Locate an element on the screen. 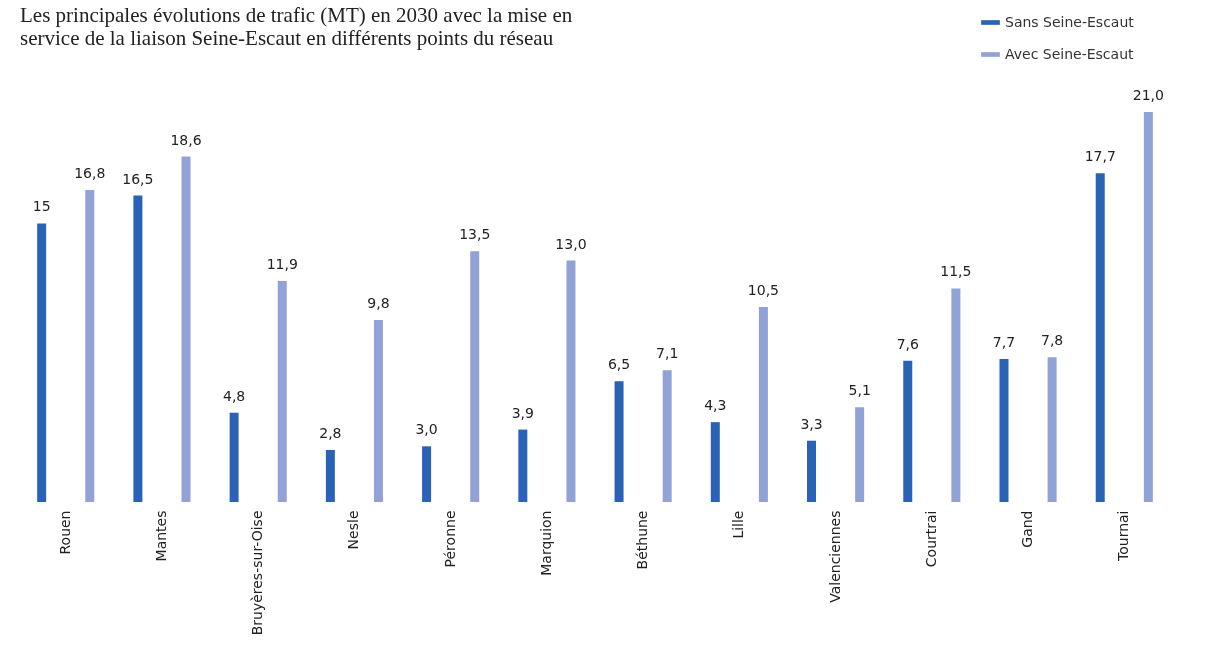  data-label: 10,5 is located at coordinates (763, 290).